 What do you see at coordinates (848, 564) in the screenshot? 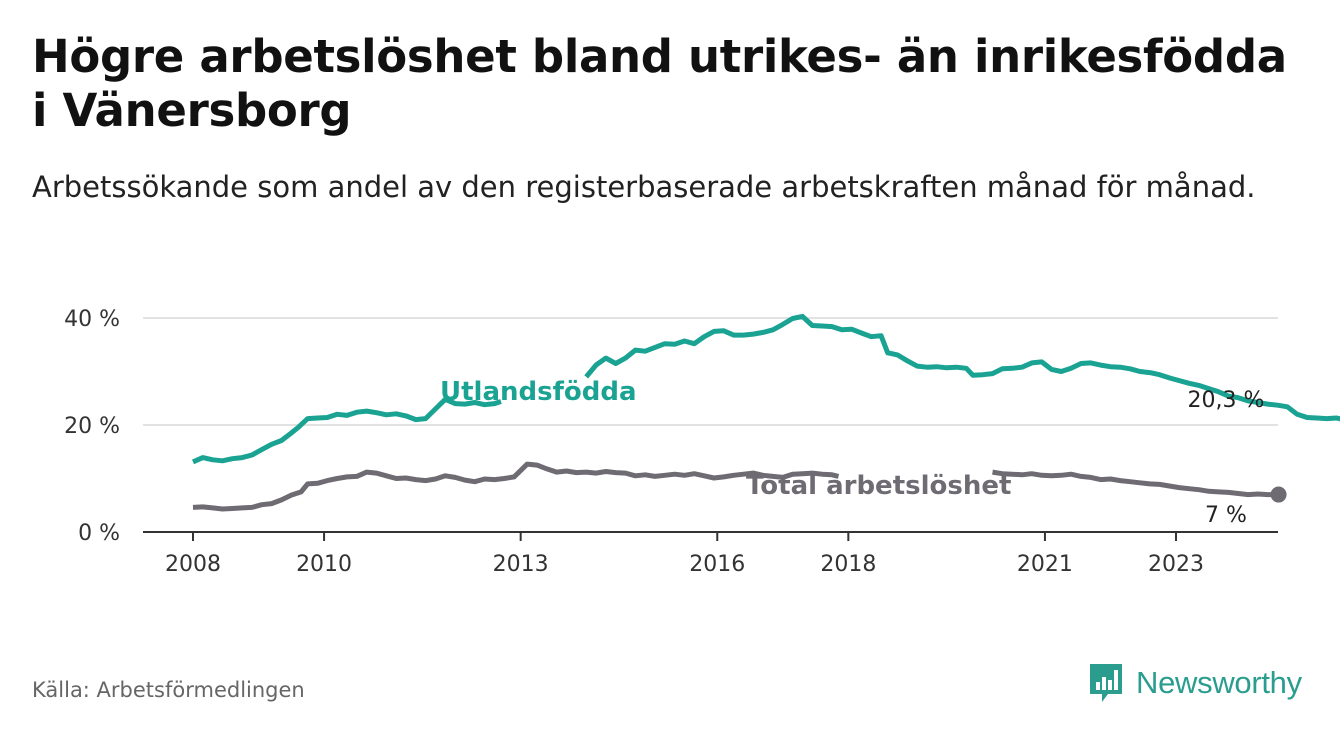
I see `x-tick-label: 2018` at bounding box center [848, 564].